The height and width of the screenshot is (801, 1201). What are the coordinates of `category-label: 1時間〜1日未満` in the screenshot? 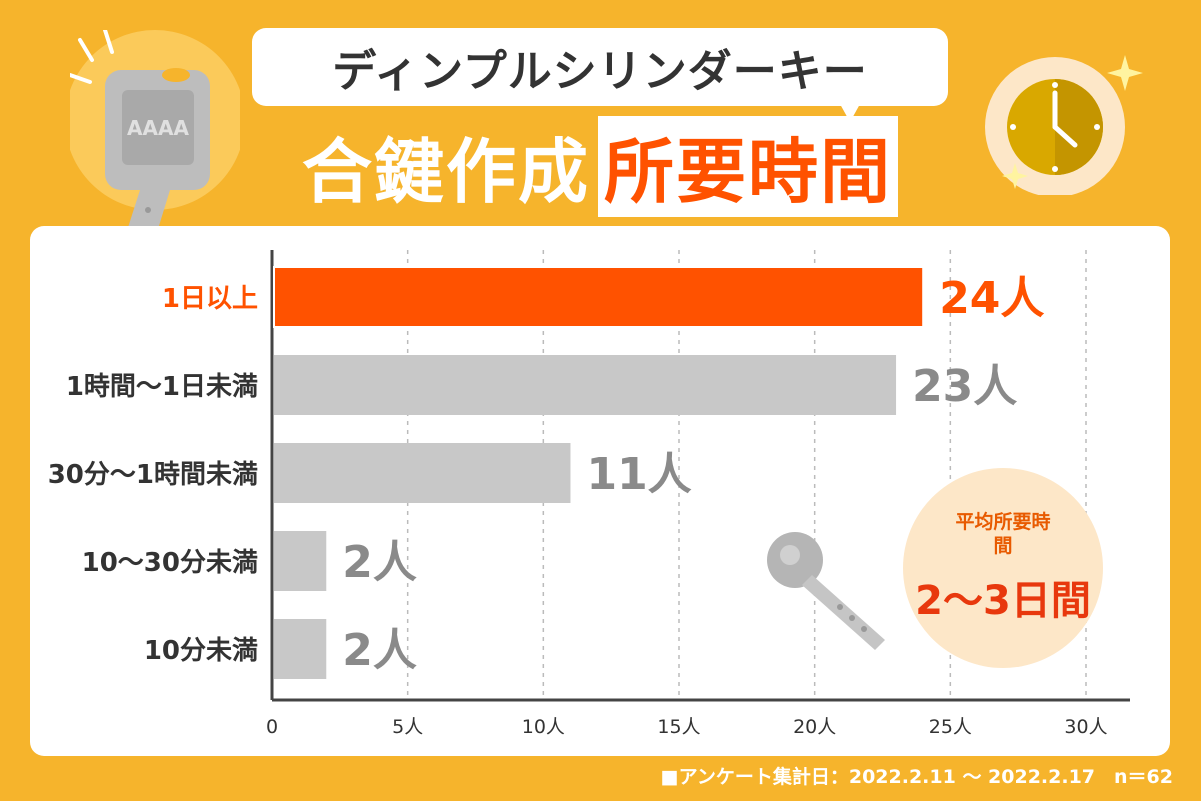 It's located at (162, 387).